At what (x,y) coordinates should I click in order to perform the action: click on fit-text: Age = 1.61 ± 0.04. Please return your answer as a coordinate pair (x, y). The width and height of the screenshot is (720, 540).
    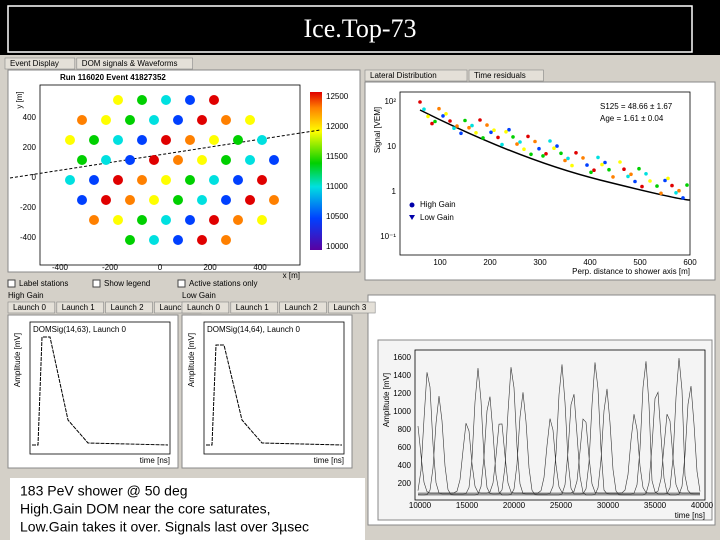
    Looking at the image, I should click on (632, 118).